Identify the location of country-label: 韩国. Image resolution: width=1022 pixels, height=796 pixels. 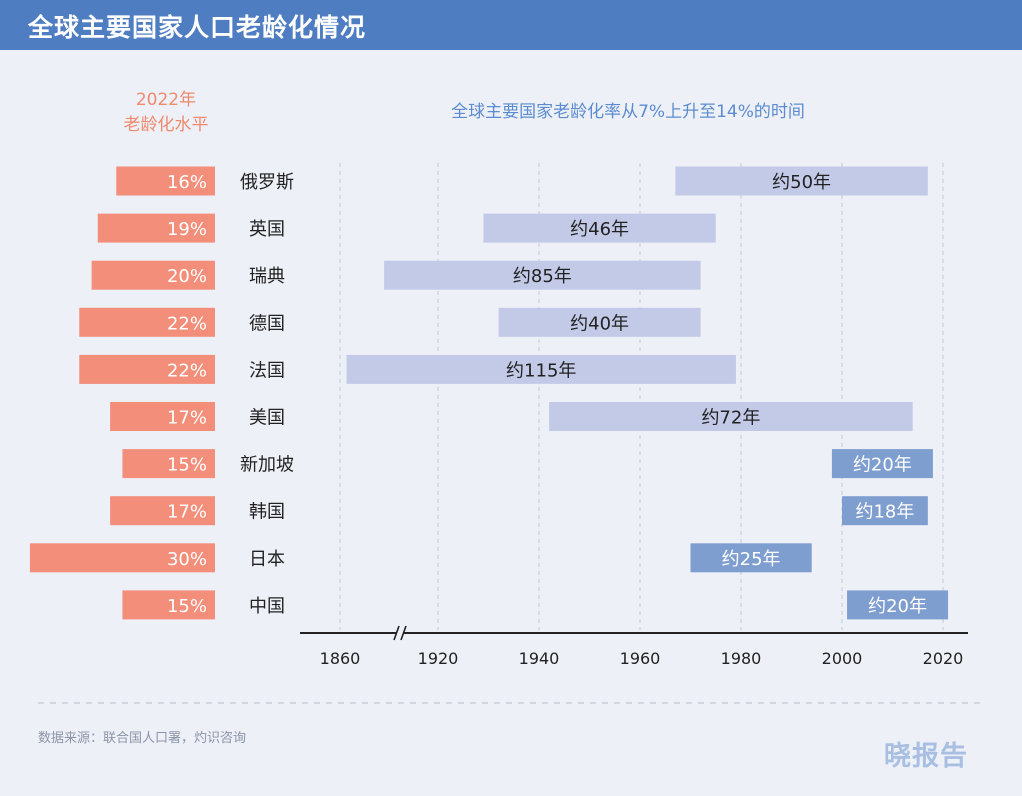
(267, 512).